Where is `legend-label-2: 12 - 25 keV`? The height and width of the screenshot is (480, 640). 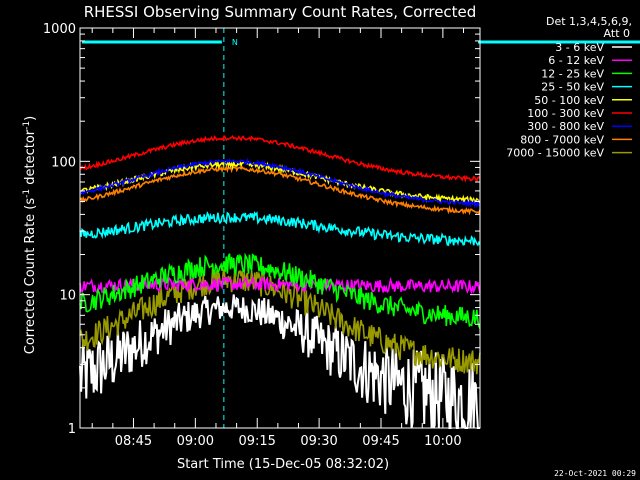 legend-label-2: 12 - 25 keV is located at coordinates (572, 73).